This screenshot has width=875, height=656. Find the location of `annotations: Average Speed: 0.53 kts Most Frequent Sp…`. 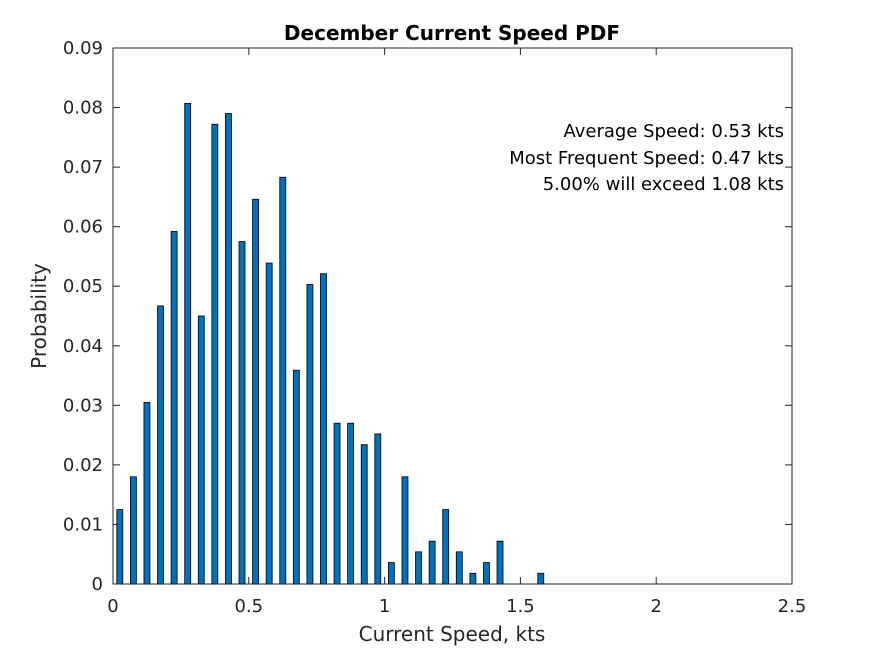

annotations: Average Speed: 0.53 kts Most Frequent Sp… is located at coordinates (646, 158).